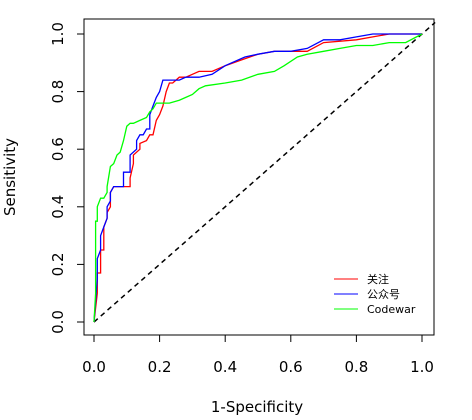 This screenshot has width=472, height=420. Describe the element at coordinates (58, 264) in the screenshot. I see `y-tick-label: 0.2` at that location.